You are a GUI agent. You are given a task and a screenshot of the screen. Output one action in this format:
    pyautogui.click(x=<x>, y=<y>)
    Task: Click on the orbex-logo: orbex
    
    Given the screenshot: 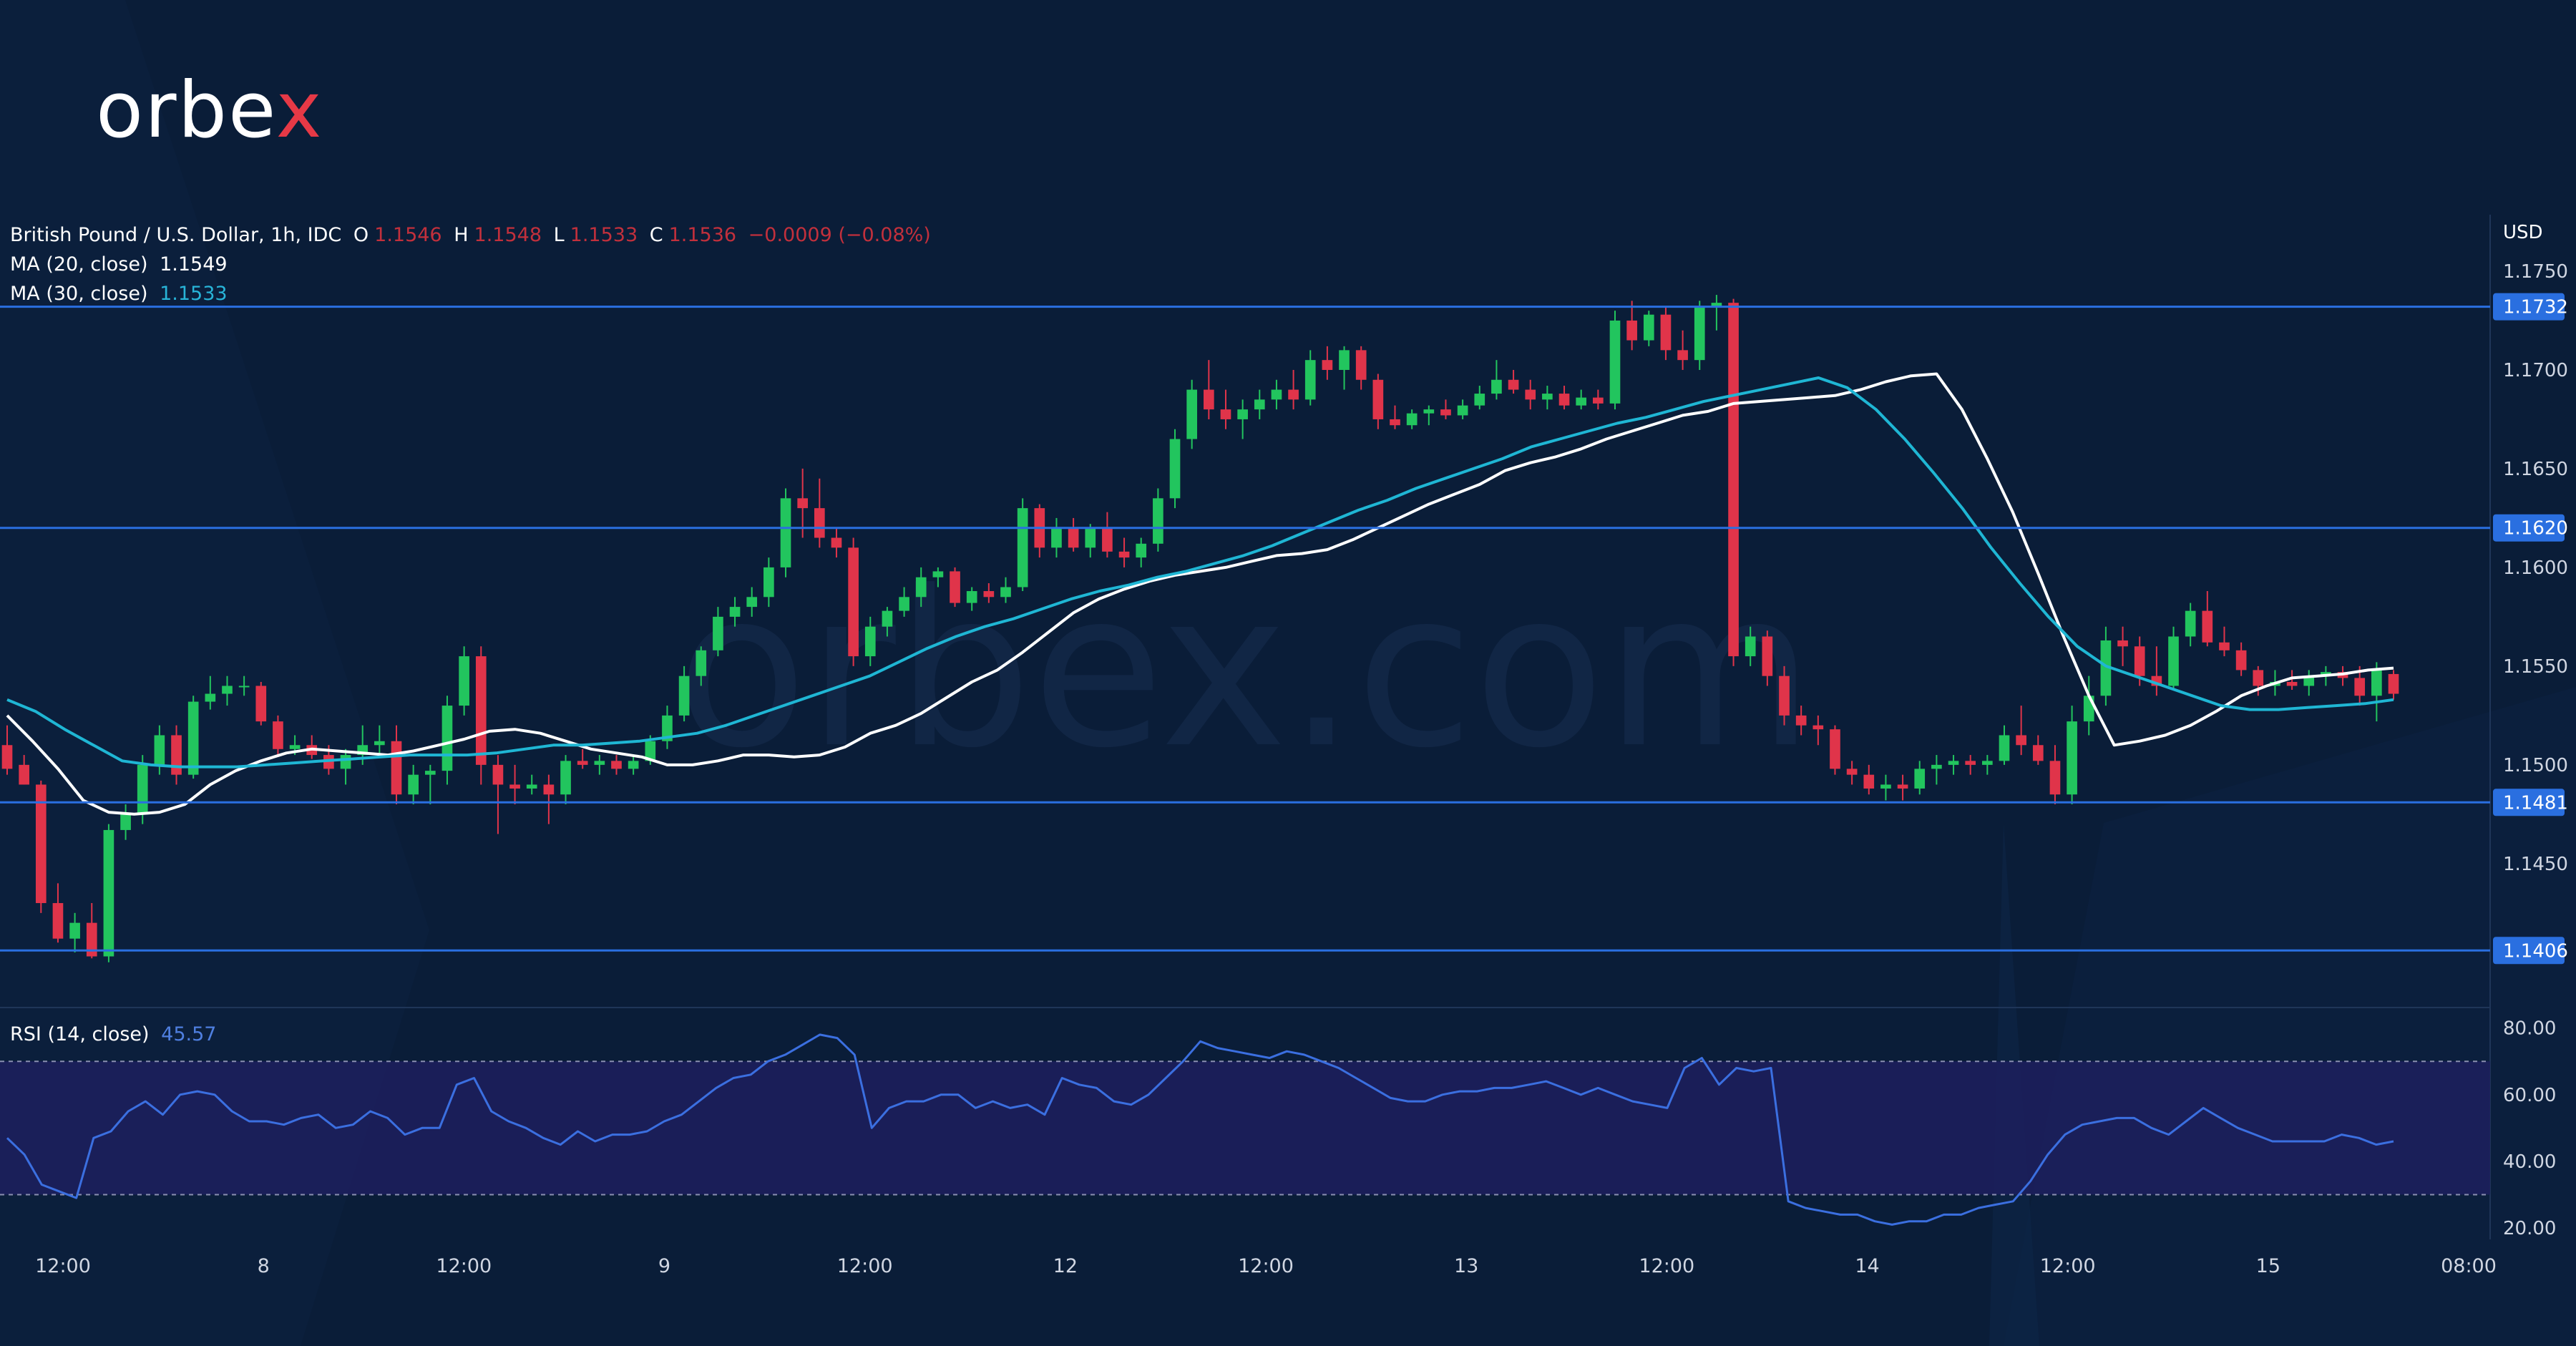 What is the action you would take?
    pyautogui.click(x=209, y=110)
    